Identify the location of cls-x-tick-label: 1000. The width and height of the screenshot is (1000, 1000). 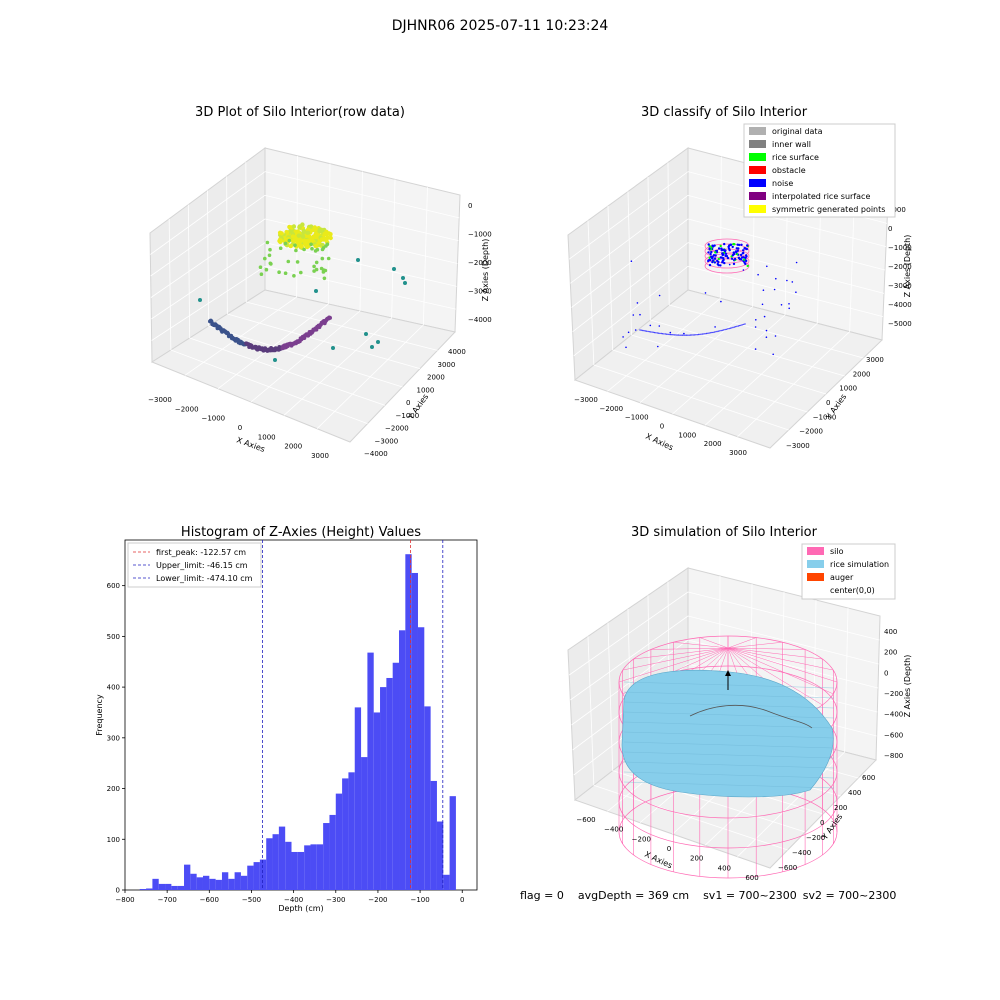
(687, 435).